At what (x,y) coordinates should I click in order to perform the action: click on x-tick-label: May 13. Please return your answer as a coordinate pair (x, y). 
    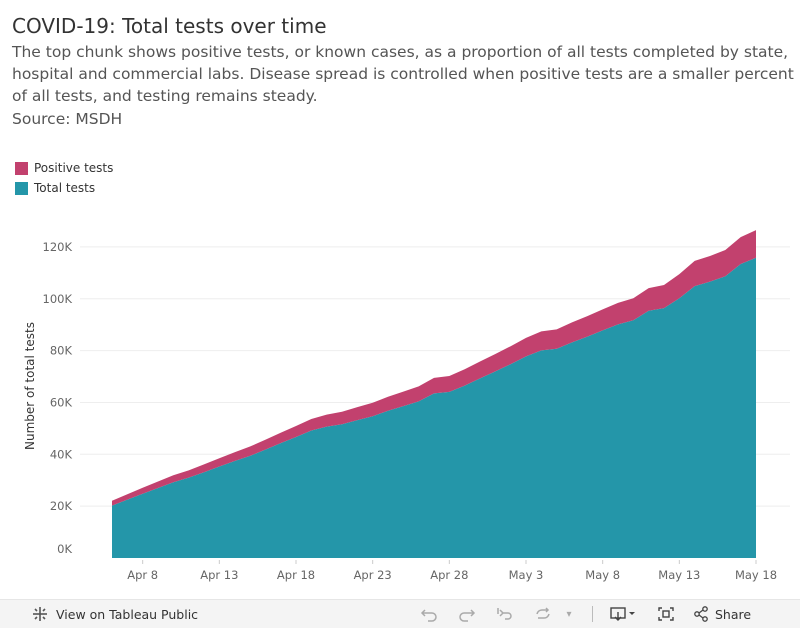
    Looking at the image, I should click on (679, 575).